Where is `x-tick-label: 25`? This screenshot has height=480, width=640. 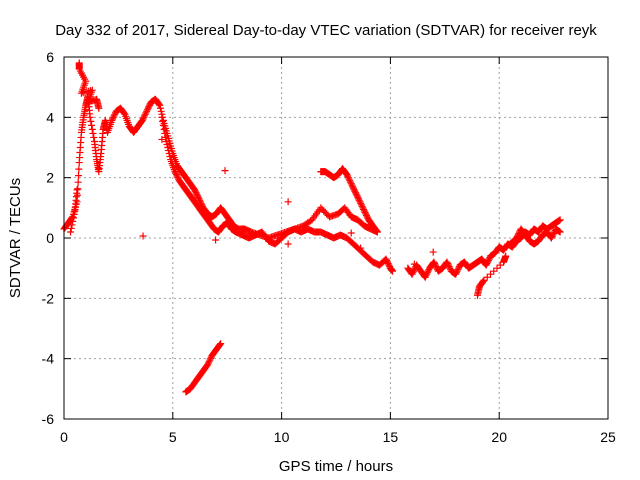
x-tick-label: 25 is located at coordinates (608, 437).